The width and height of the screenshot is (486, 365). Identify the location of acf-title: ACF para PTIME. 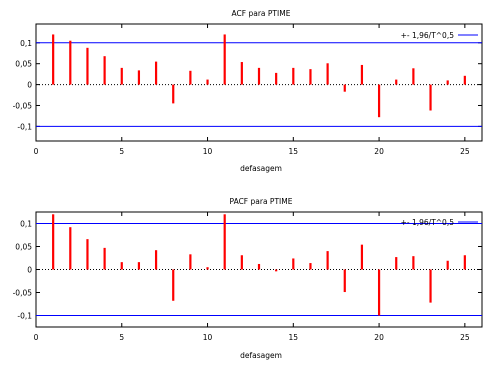
(261, 13).